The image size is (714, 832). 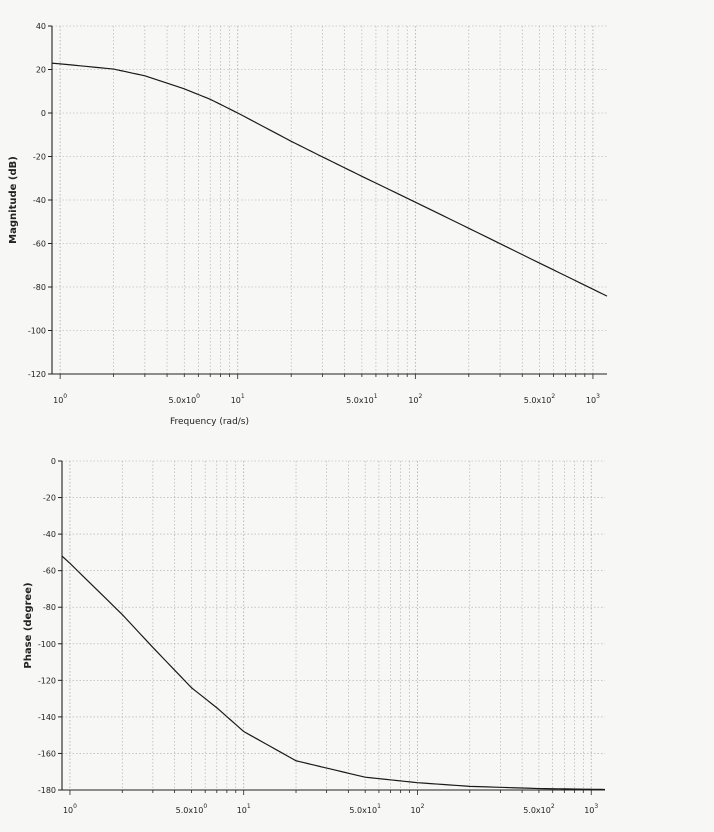 I want to click on y-tick-label: -180, so click(x=47, y=790).